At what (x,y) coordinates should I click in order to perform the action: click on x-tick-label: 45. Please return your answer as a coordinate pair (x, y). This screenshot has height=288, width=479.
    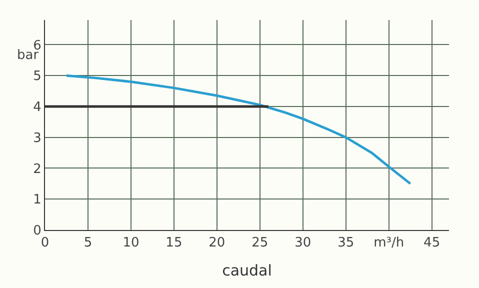
    Looking at the image, I should click on (432, 243).